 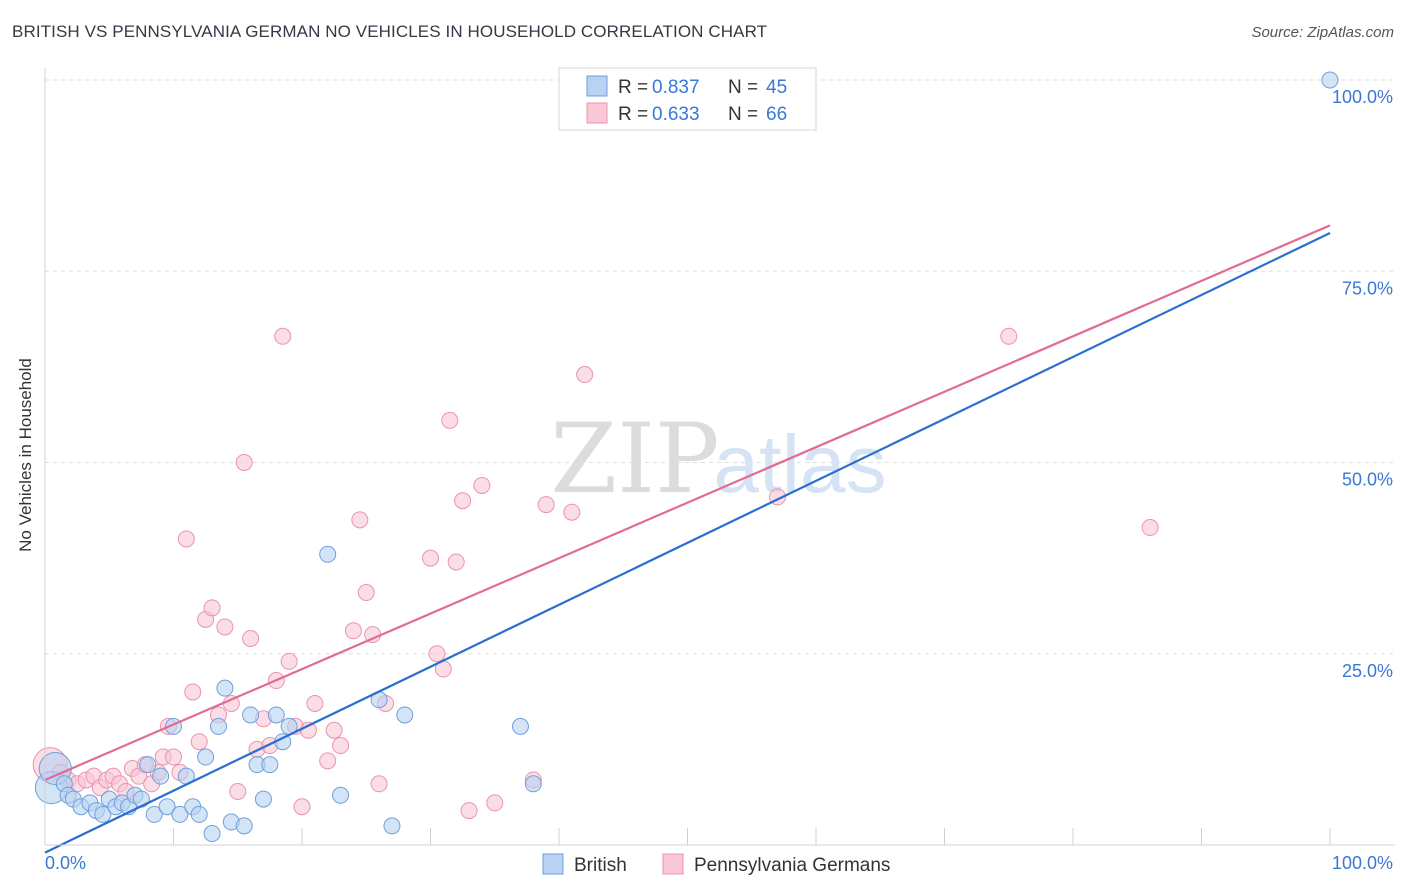 What do you see at coordinates (600, 865) in the screenshot?
I see `bottom-legend-british-label: British` at bounding box center [600, 865].